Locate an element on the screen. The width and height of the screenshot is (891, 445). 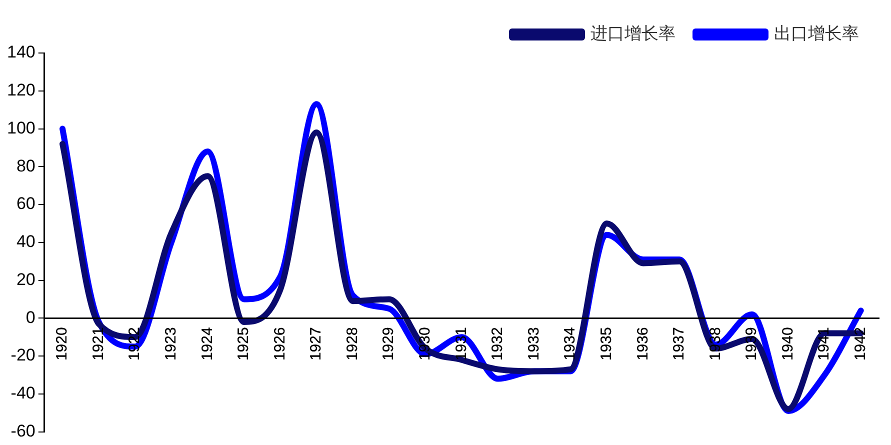
y-tick-label: 20 is located at coordinates (26, 279).